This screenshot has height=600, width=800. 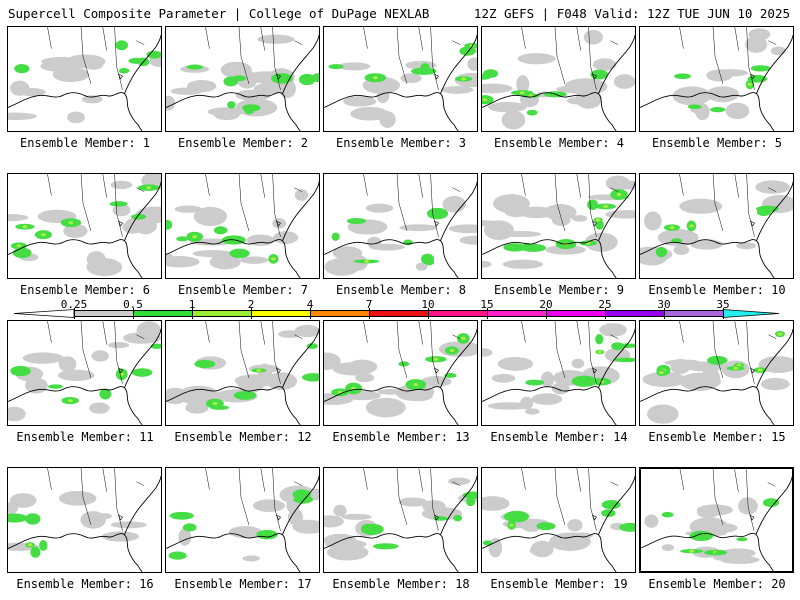 I want to click on colorbar-tick-label: 0.25, so click(x=74, y=304).